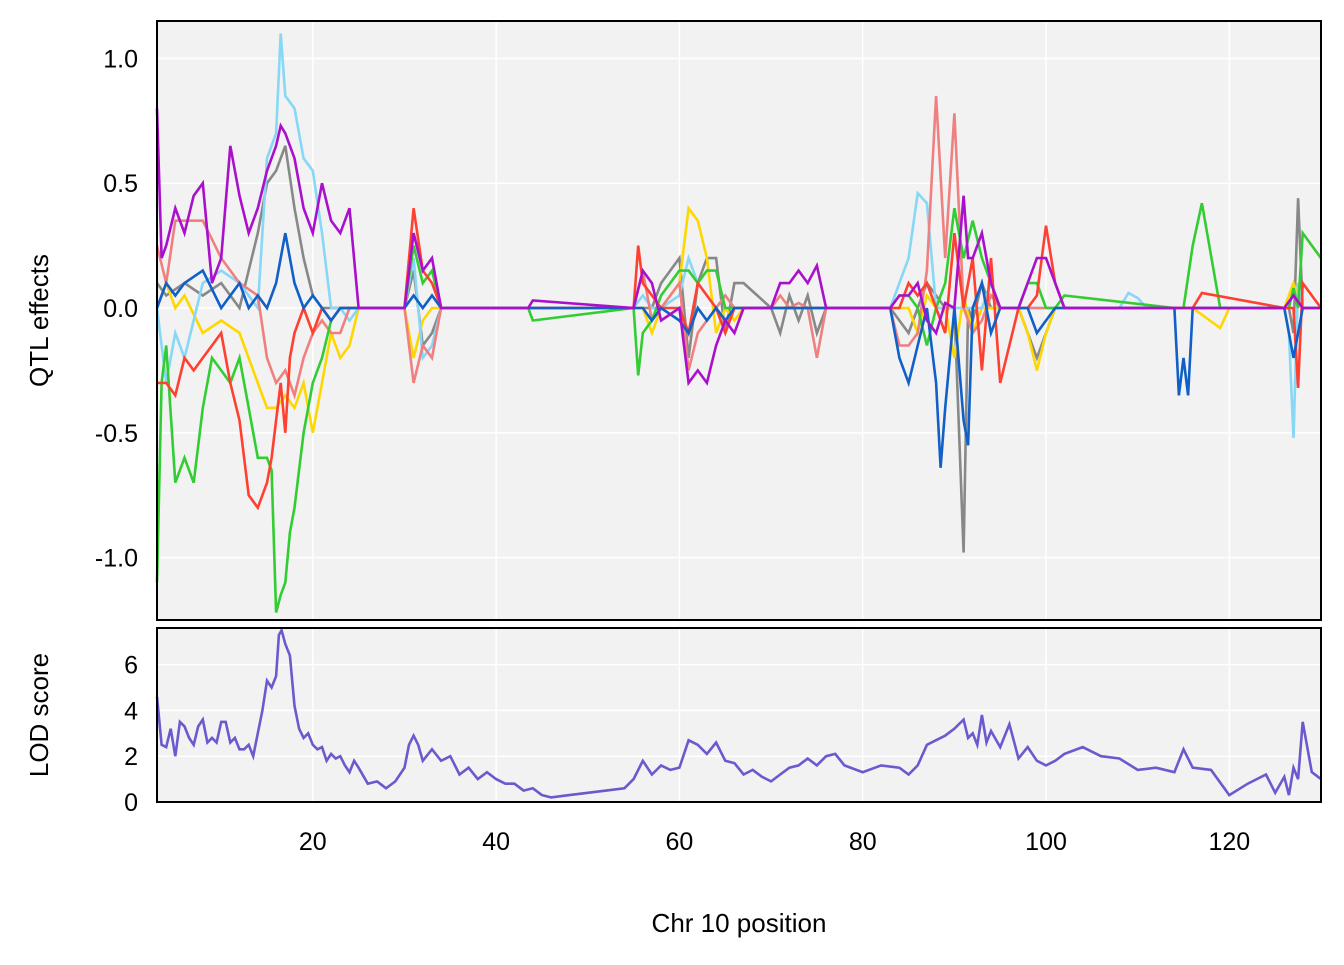 The image size is (1344, 965). Describe the element at coordinates (116, 559) in the screenshot. I see `effects-y-tick-label: -1.0` at that location.